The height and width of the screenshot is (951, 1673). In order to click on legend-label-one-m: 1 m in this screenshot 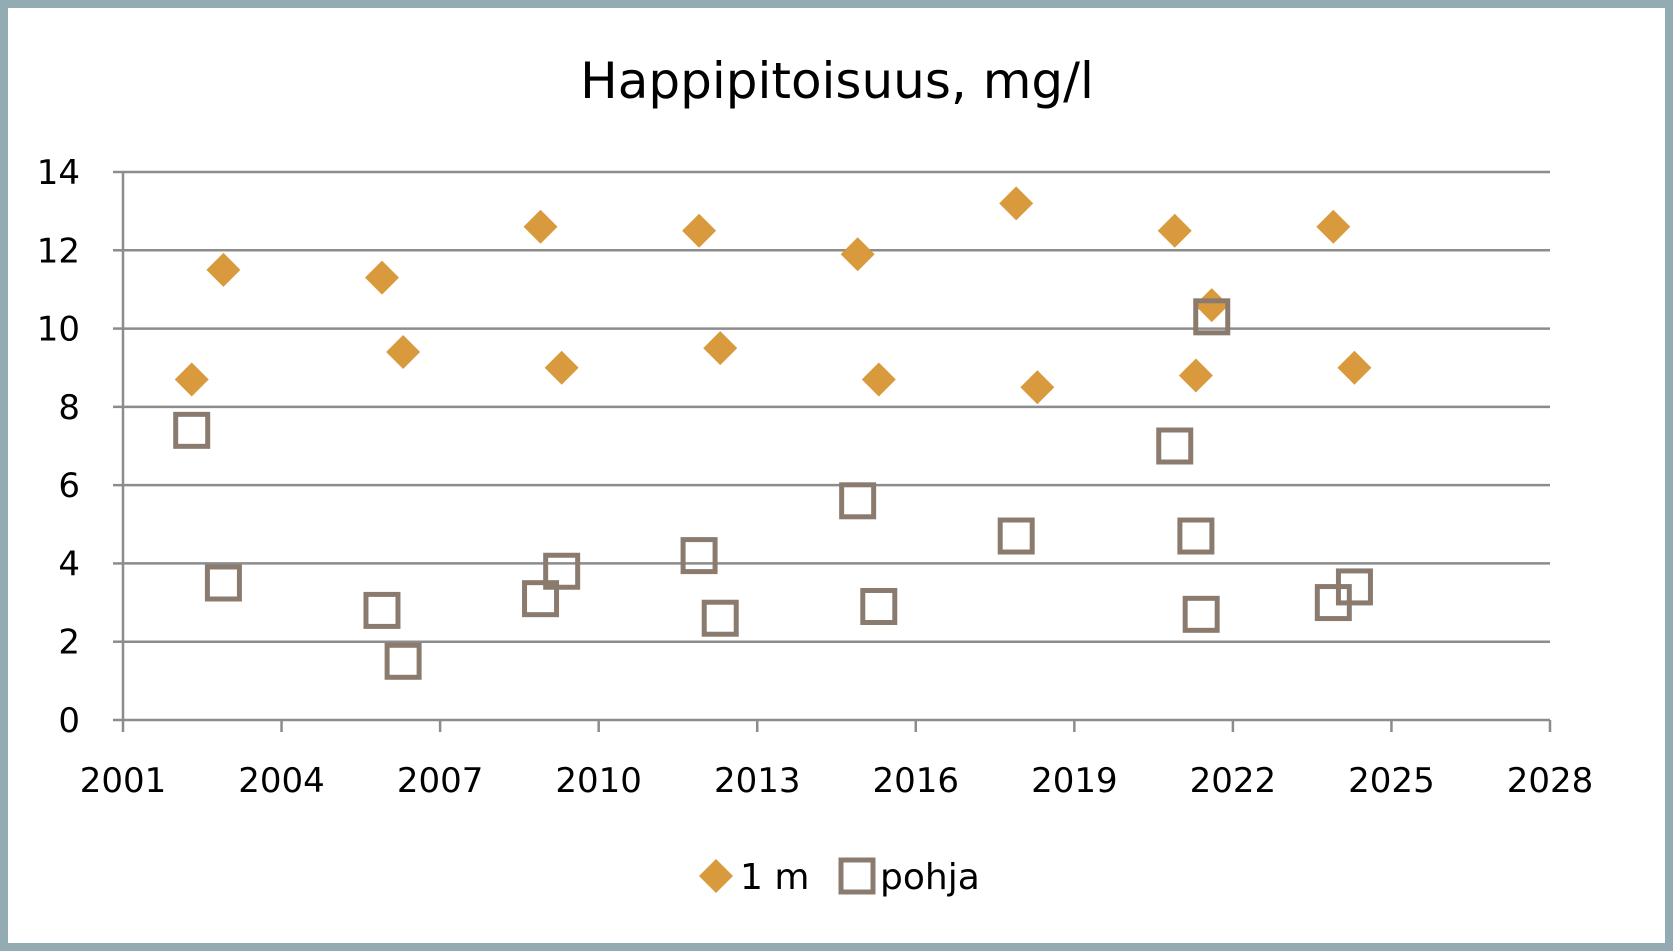, I will do `click(774, 877)`.